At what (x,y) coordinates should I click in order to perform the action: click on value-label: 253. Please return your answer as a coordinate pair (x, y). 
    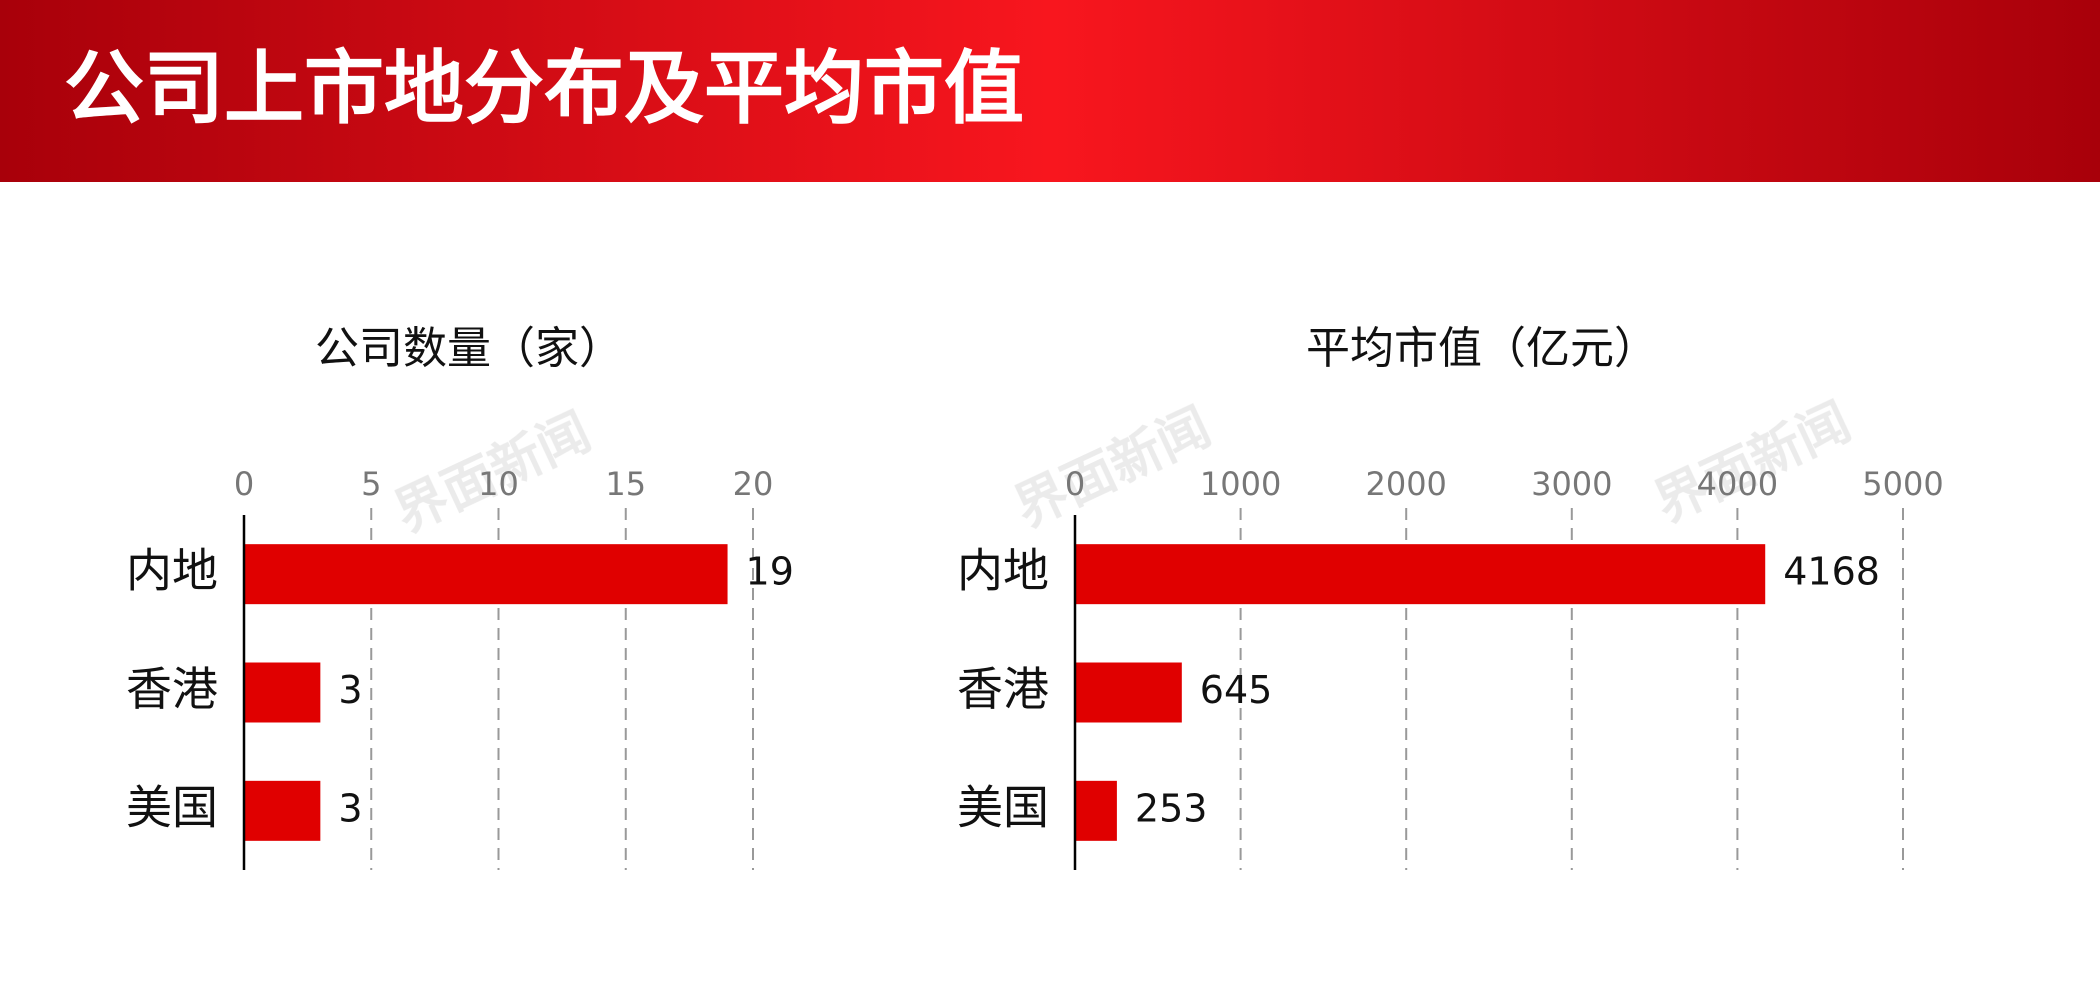
    Looking at the image, I should click on (1171, 808).